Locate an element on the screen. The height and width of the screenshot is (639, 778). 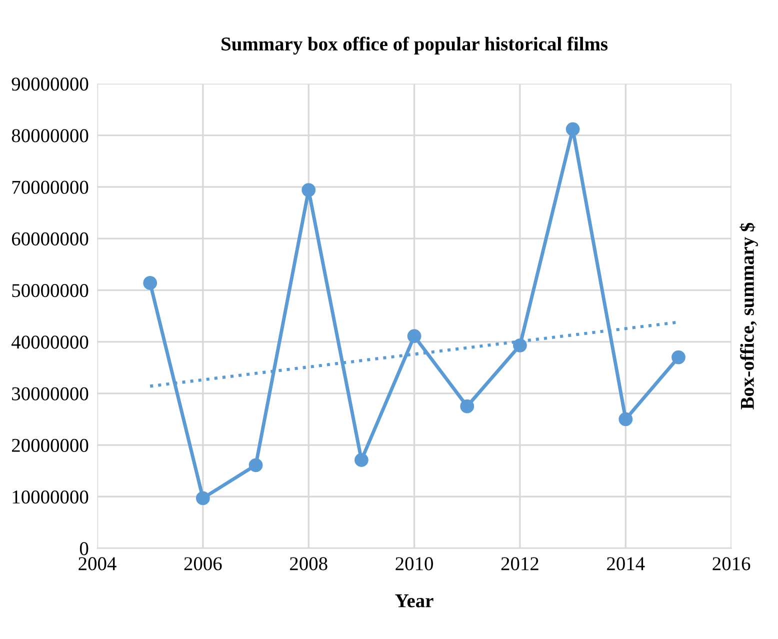
y-tick-label: 50000000 is located at coordinates (50, 291).